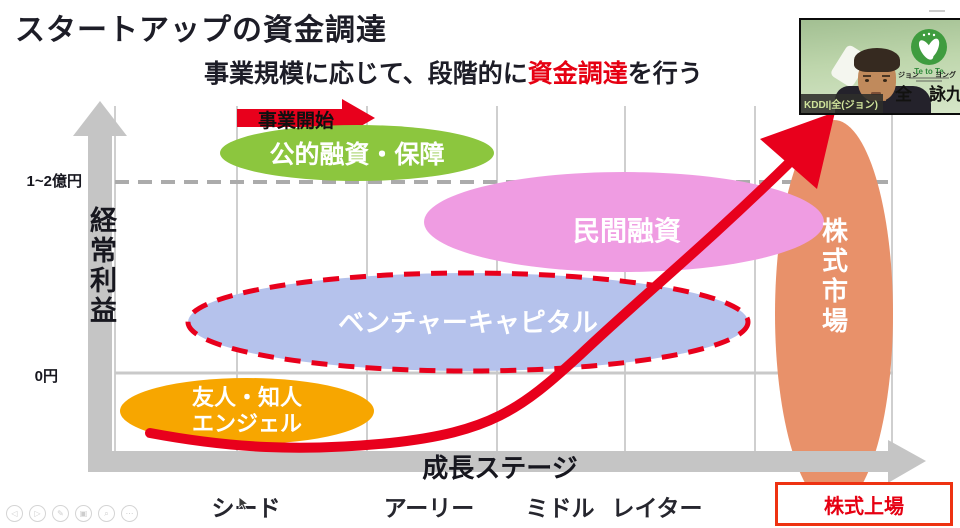 Image resolution: width=960 pixels, height=528 pixels. I want to click on tetote-logo-text: Te to Te, so click(929, 71).